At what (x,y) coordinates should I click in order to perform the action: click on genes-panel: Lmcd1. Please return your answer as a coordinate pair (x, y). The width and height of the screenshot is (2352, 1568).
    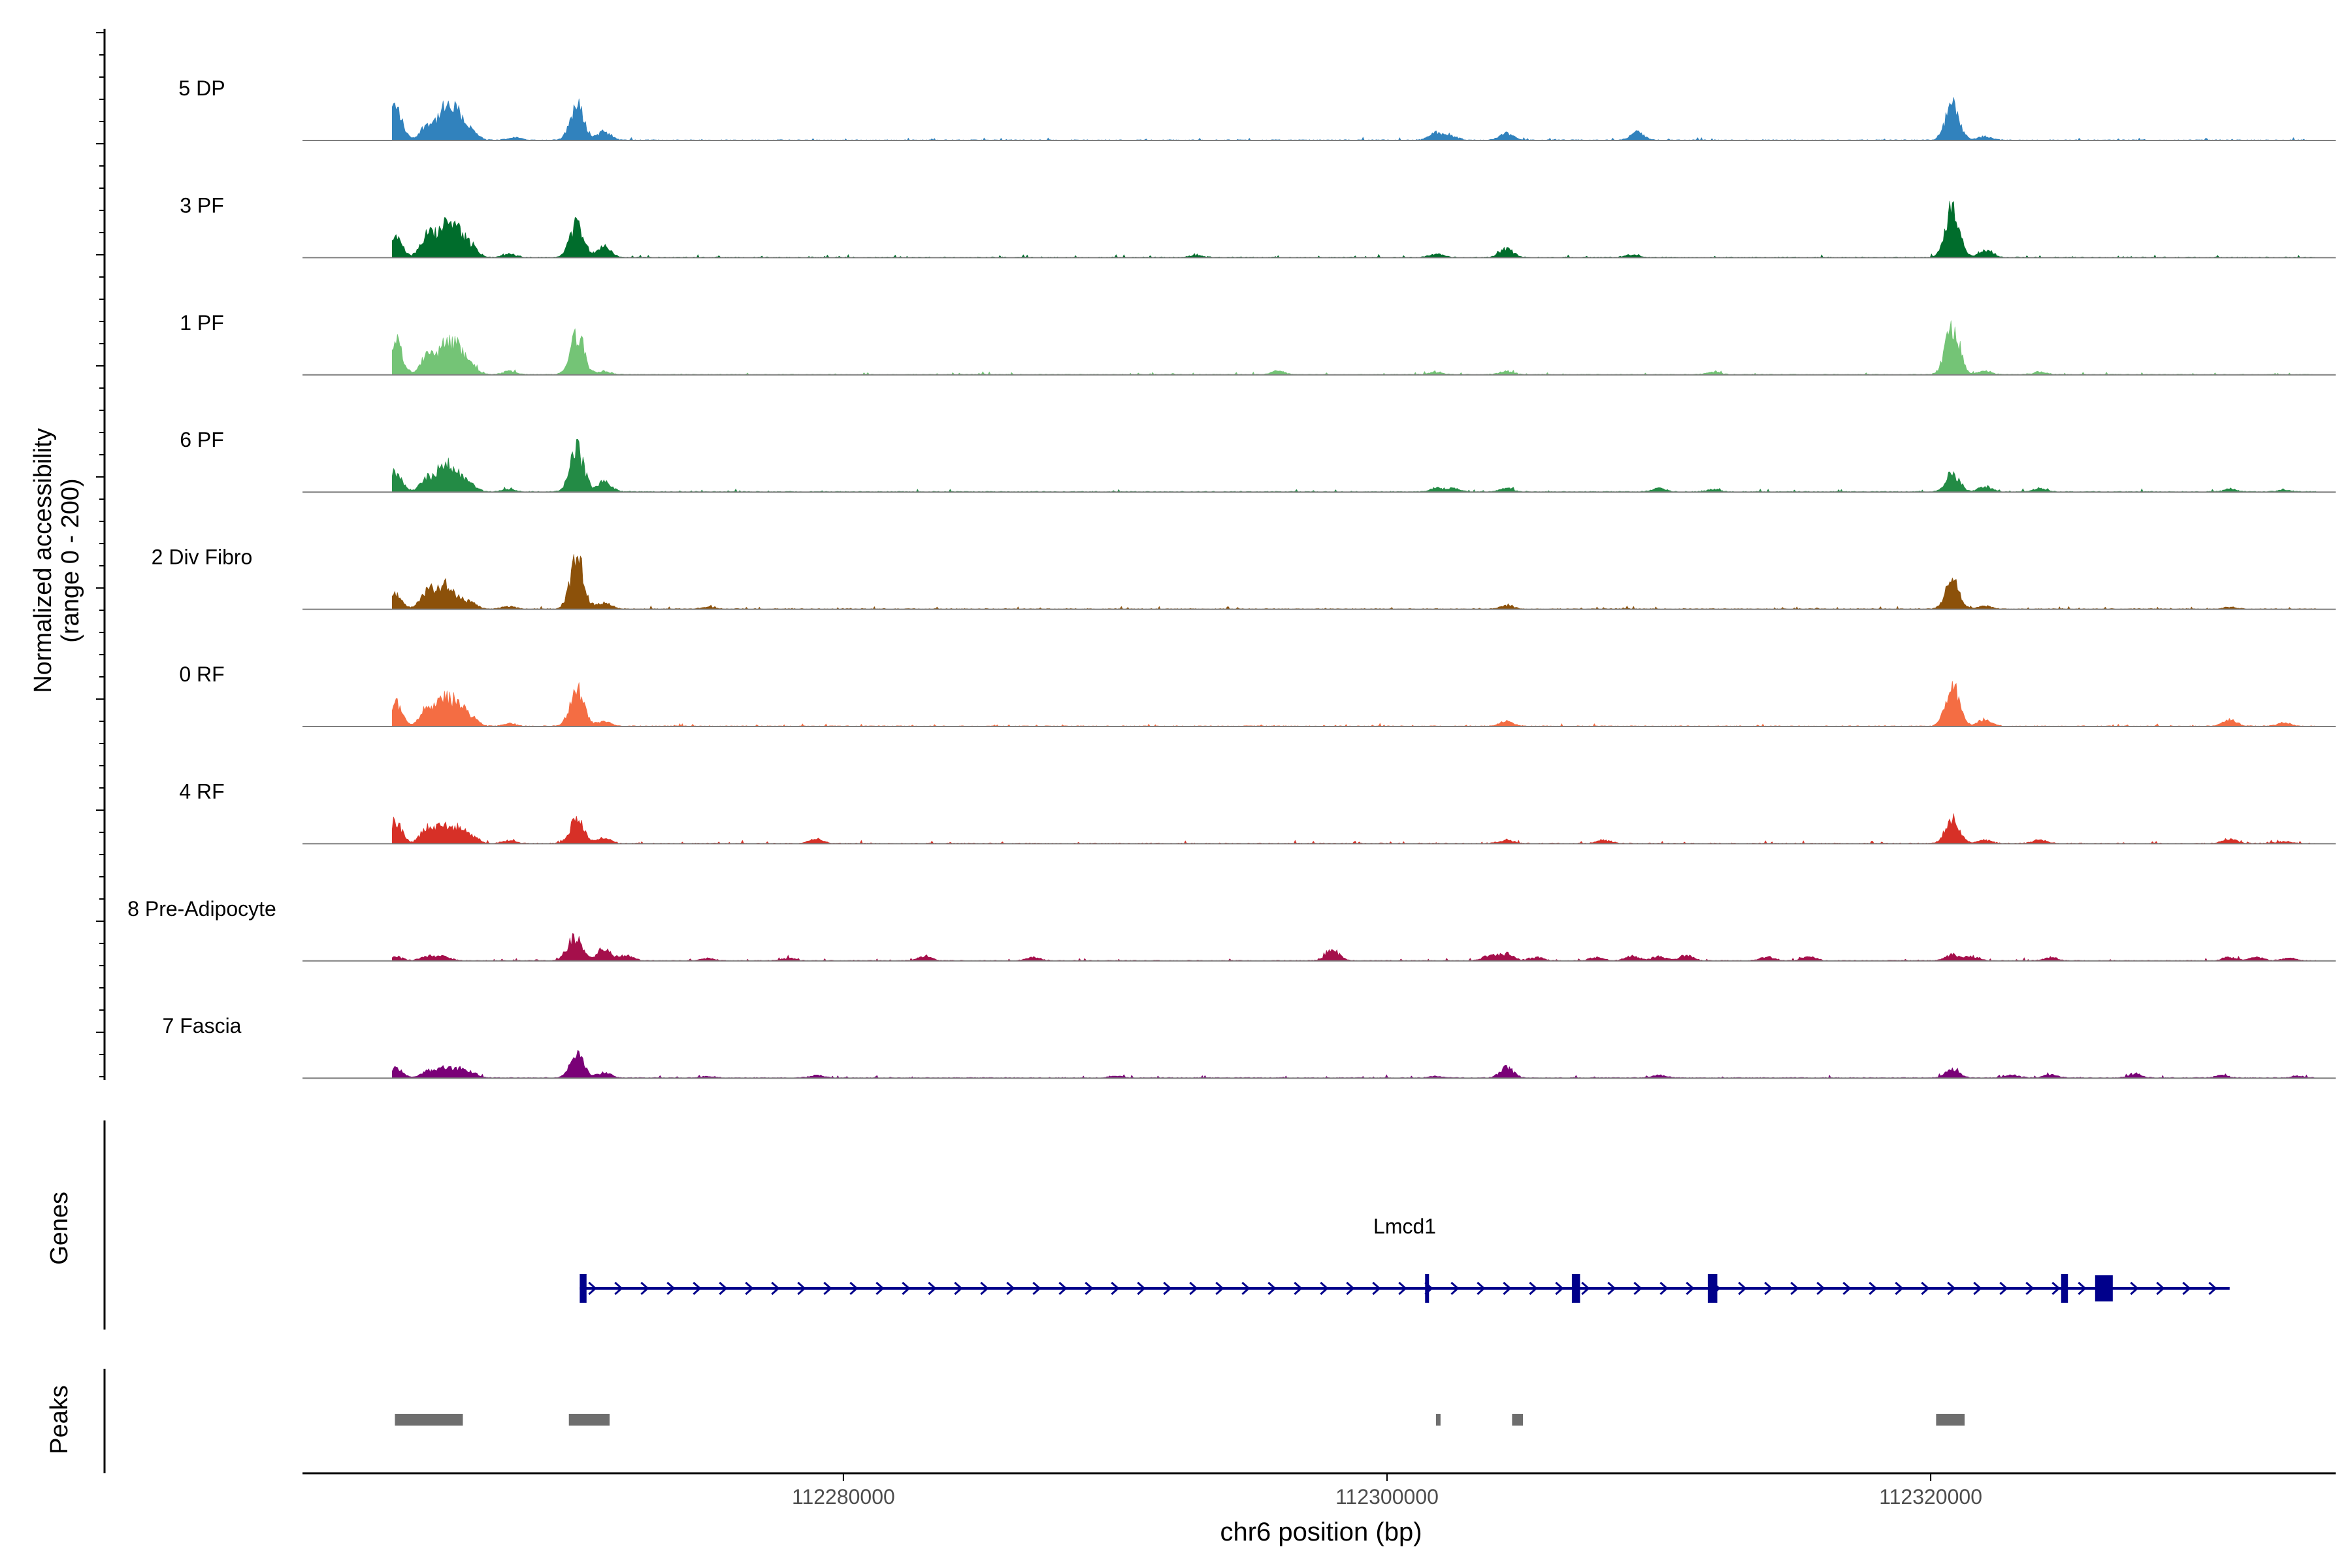
    Looking at the image, I should click on (1166, 1225).